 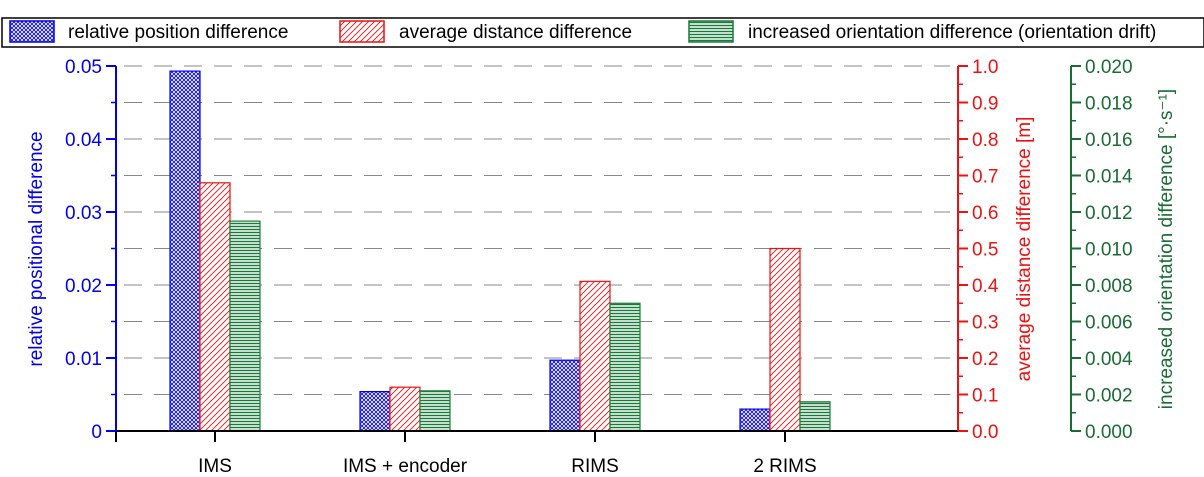 What do you see at coordinates (985, 396) in the screenshot?
I see `right1-tick-label: 0.1` at bounding box center [985, 396].